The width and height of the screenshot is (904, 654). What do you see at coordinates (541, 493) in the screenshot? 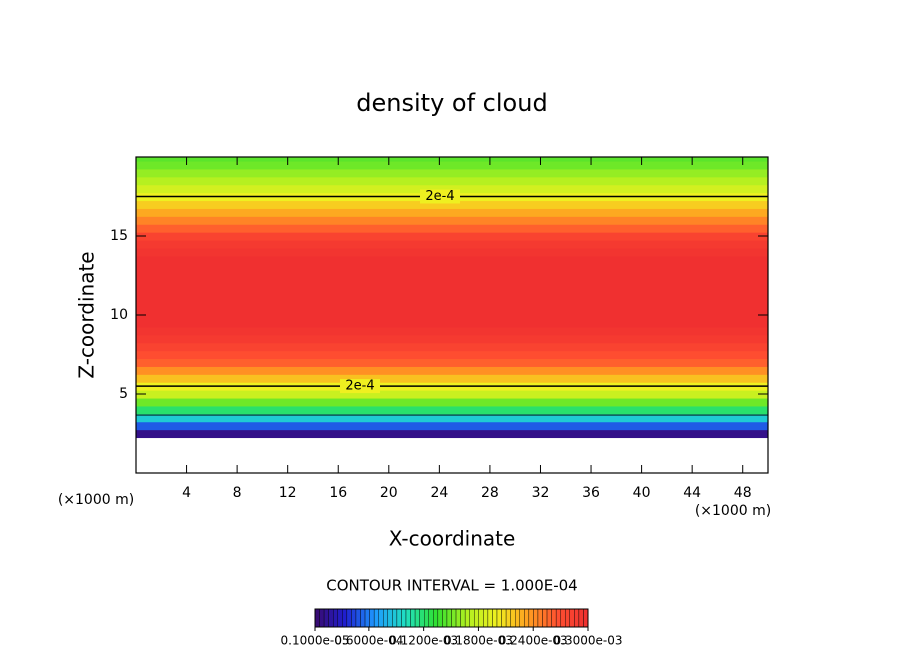
I see `x-tick-label: 32` at bounding box center [541, 493].